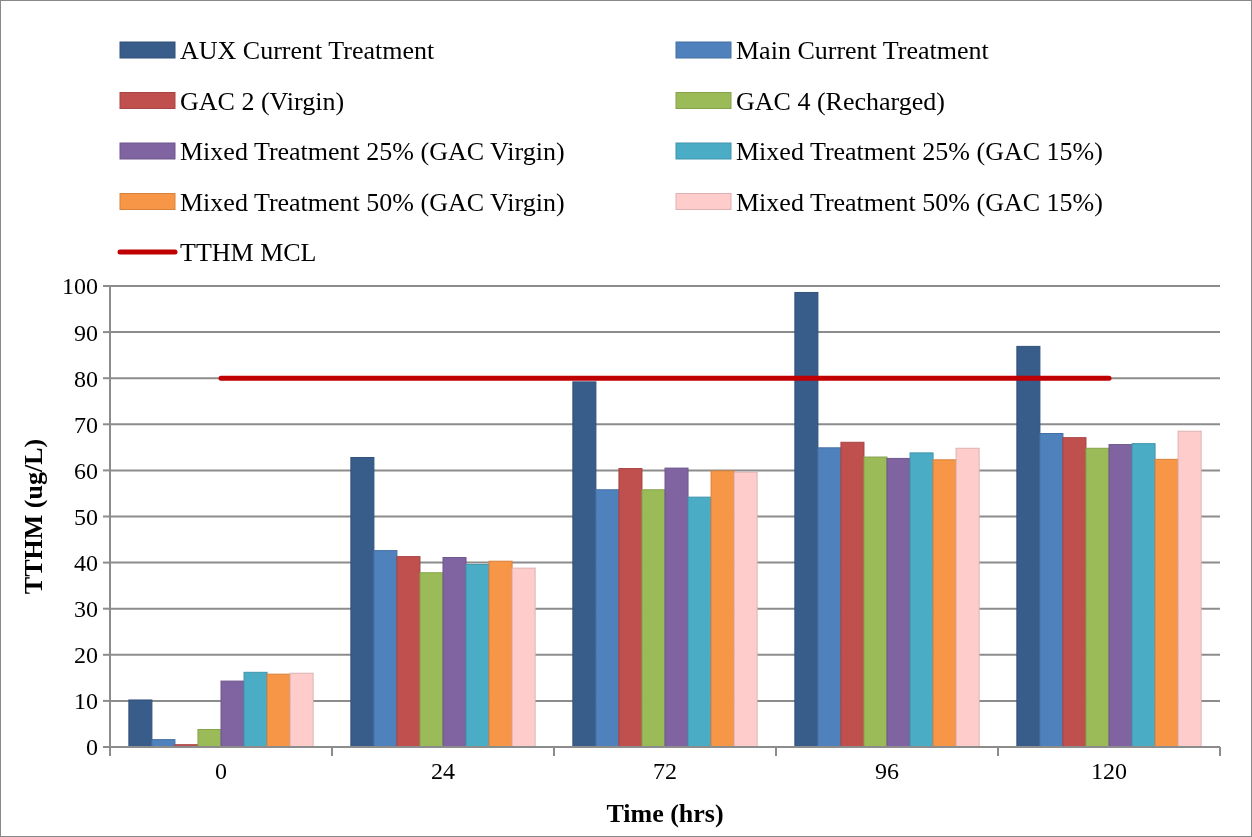 This screenshot has height=837, width=1252. I want to click on legend-label: GAC 4 (Recharged), so click(840, 101).